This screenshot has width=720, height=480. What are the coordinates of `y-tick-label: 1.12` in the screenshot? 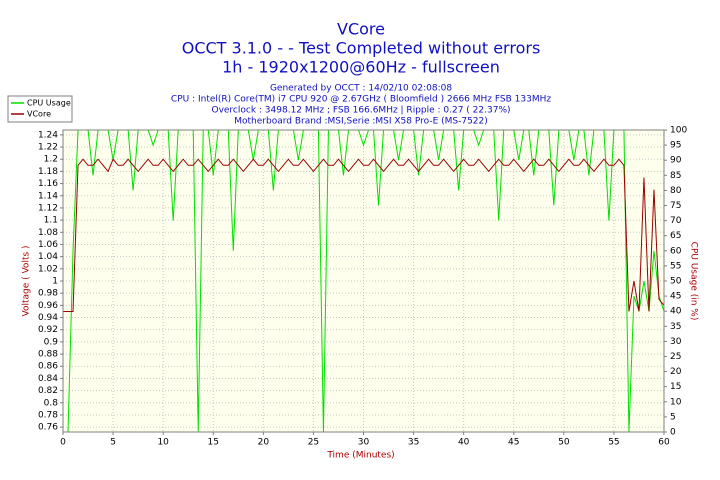 It's located at (48, 208).